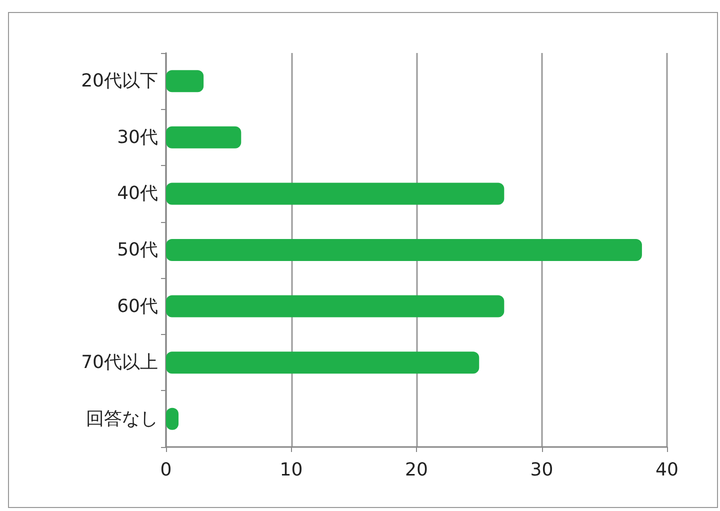 The height and width of the screenshot is (511, 720). What do you see at coordinates (542, 470) in the screenshot?
I see `x-tick-label: 30` at bounding box center [542, 470].